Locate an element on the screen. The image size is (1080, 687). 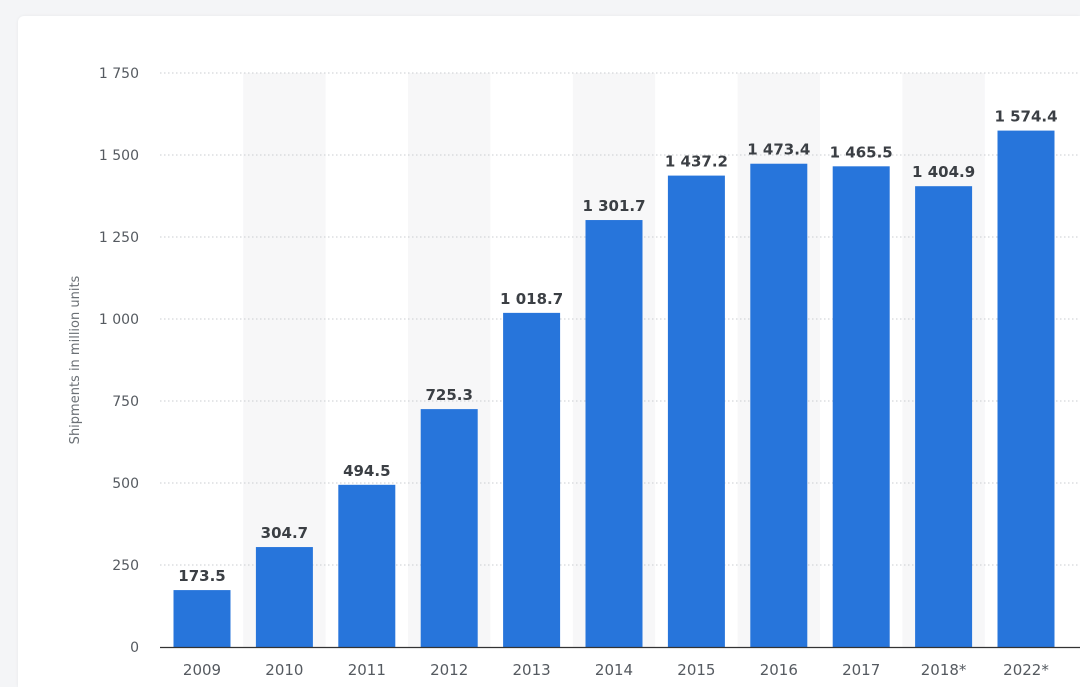
x-tick-label: 2013 is located at coordinates (532, 670).